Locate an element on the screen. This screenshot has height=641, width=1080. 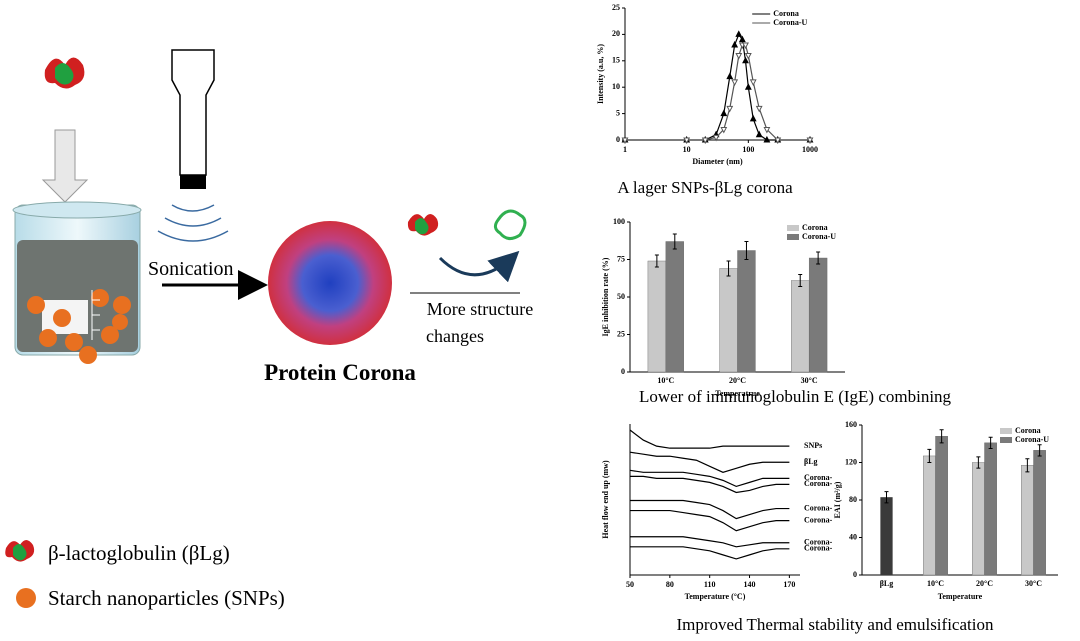
legend-snps: Starch nanoparticles (SNPs) is located at coordinates (166, 598).